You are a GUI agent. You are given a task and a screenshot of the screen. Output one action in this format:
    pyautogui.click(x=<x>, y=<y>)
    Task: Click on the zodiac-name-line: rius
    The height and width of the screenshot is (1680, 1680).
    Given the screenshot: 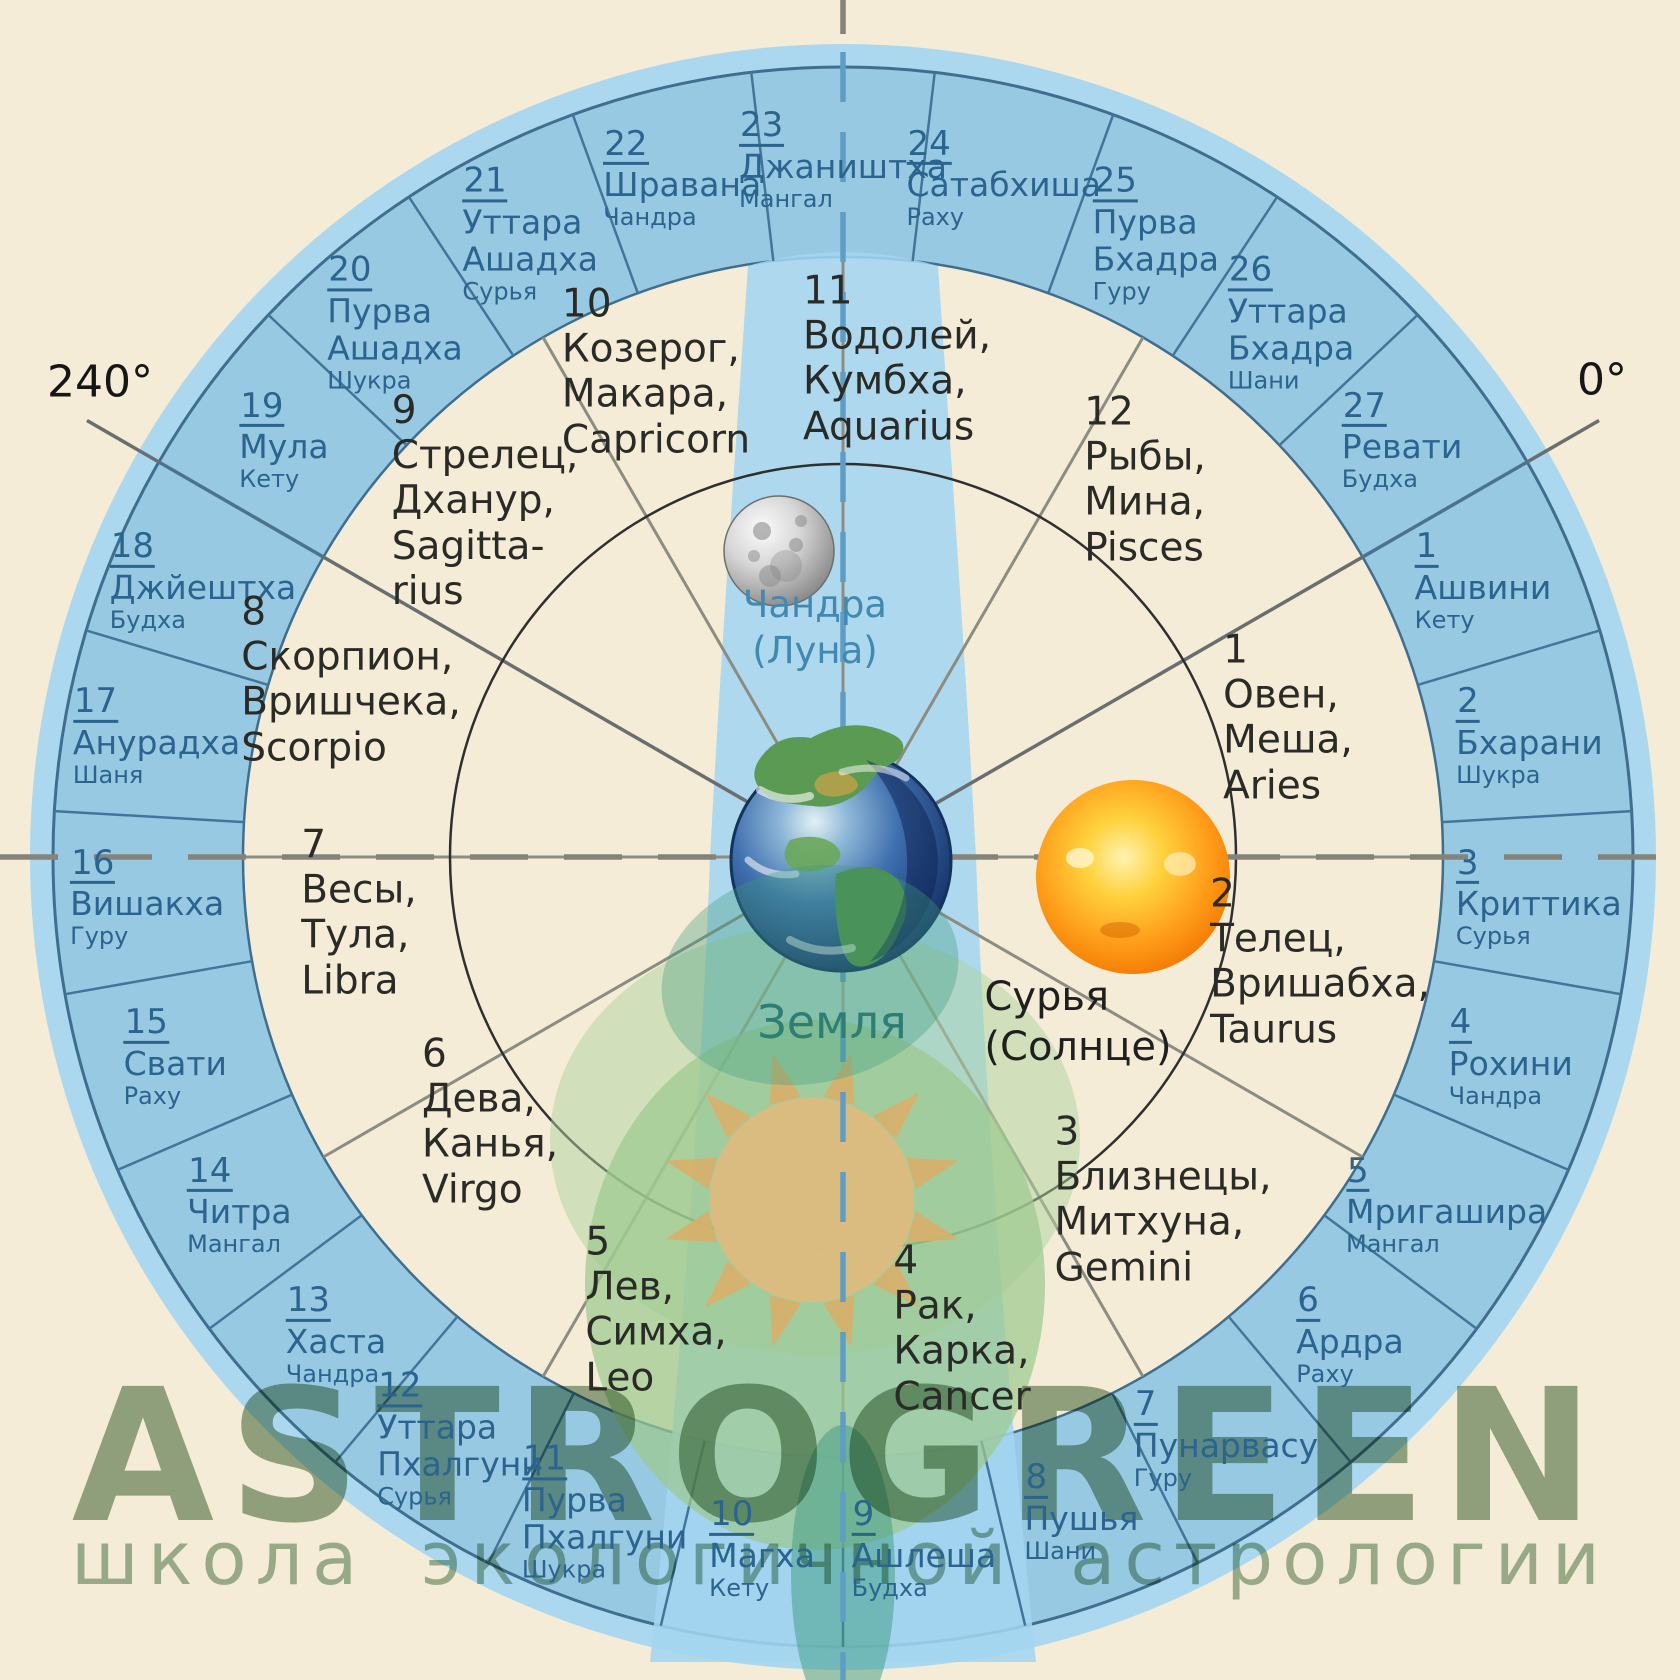 What is the action you would take?
    pyautogui.click(x=427, y=591)
    